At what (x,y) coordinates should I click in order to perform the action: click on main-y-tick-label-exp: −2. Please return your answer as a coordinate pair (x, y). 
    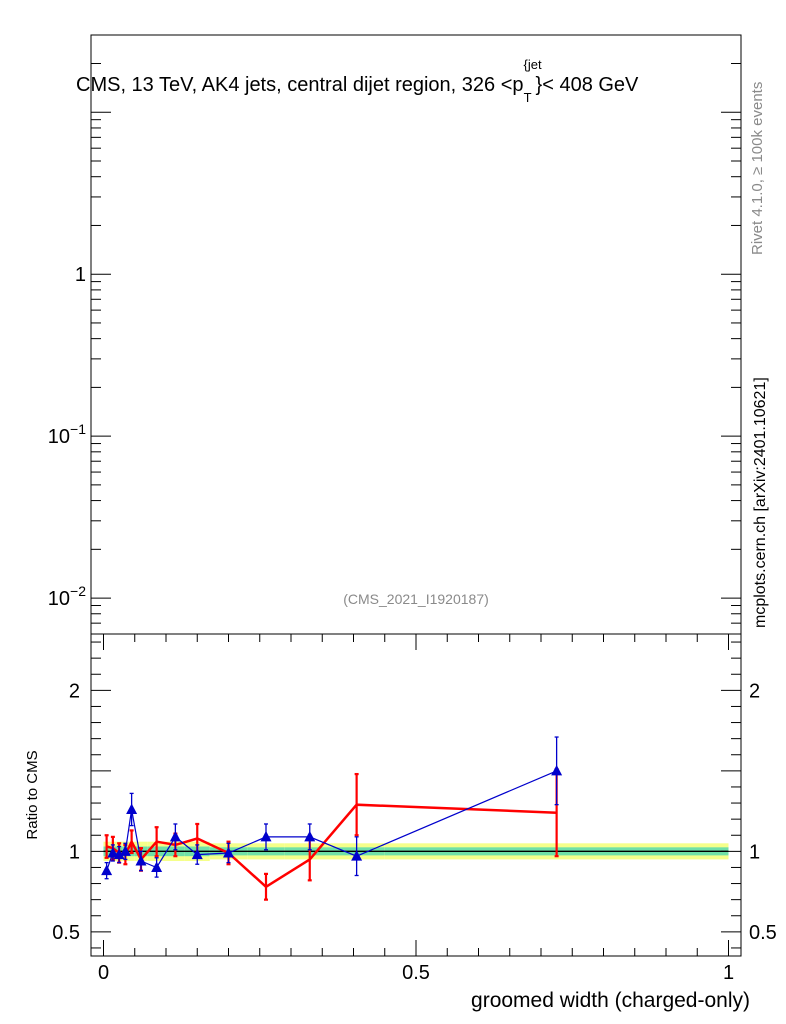
    Looking at the image, I should click on (78, 591).